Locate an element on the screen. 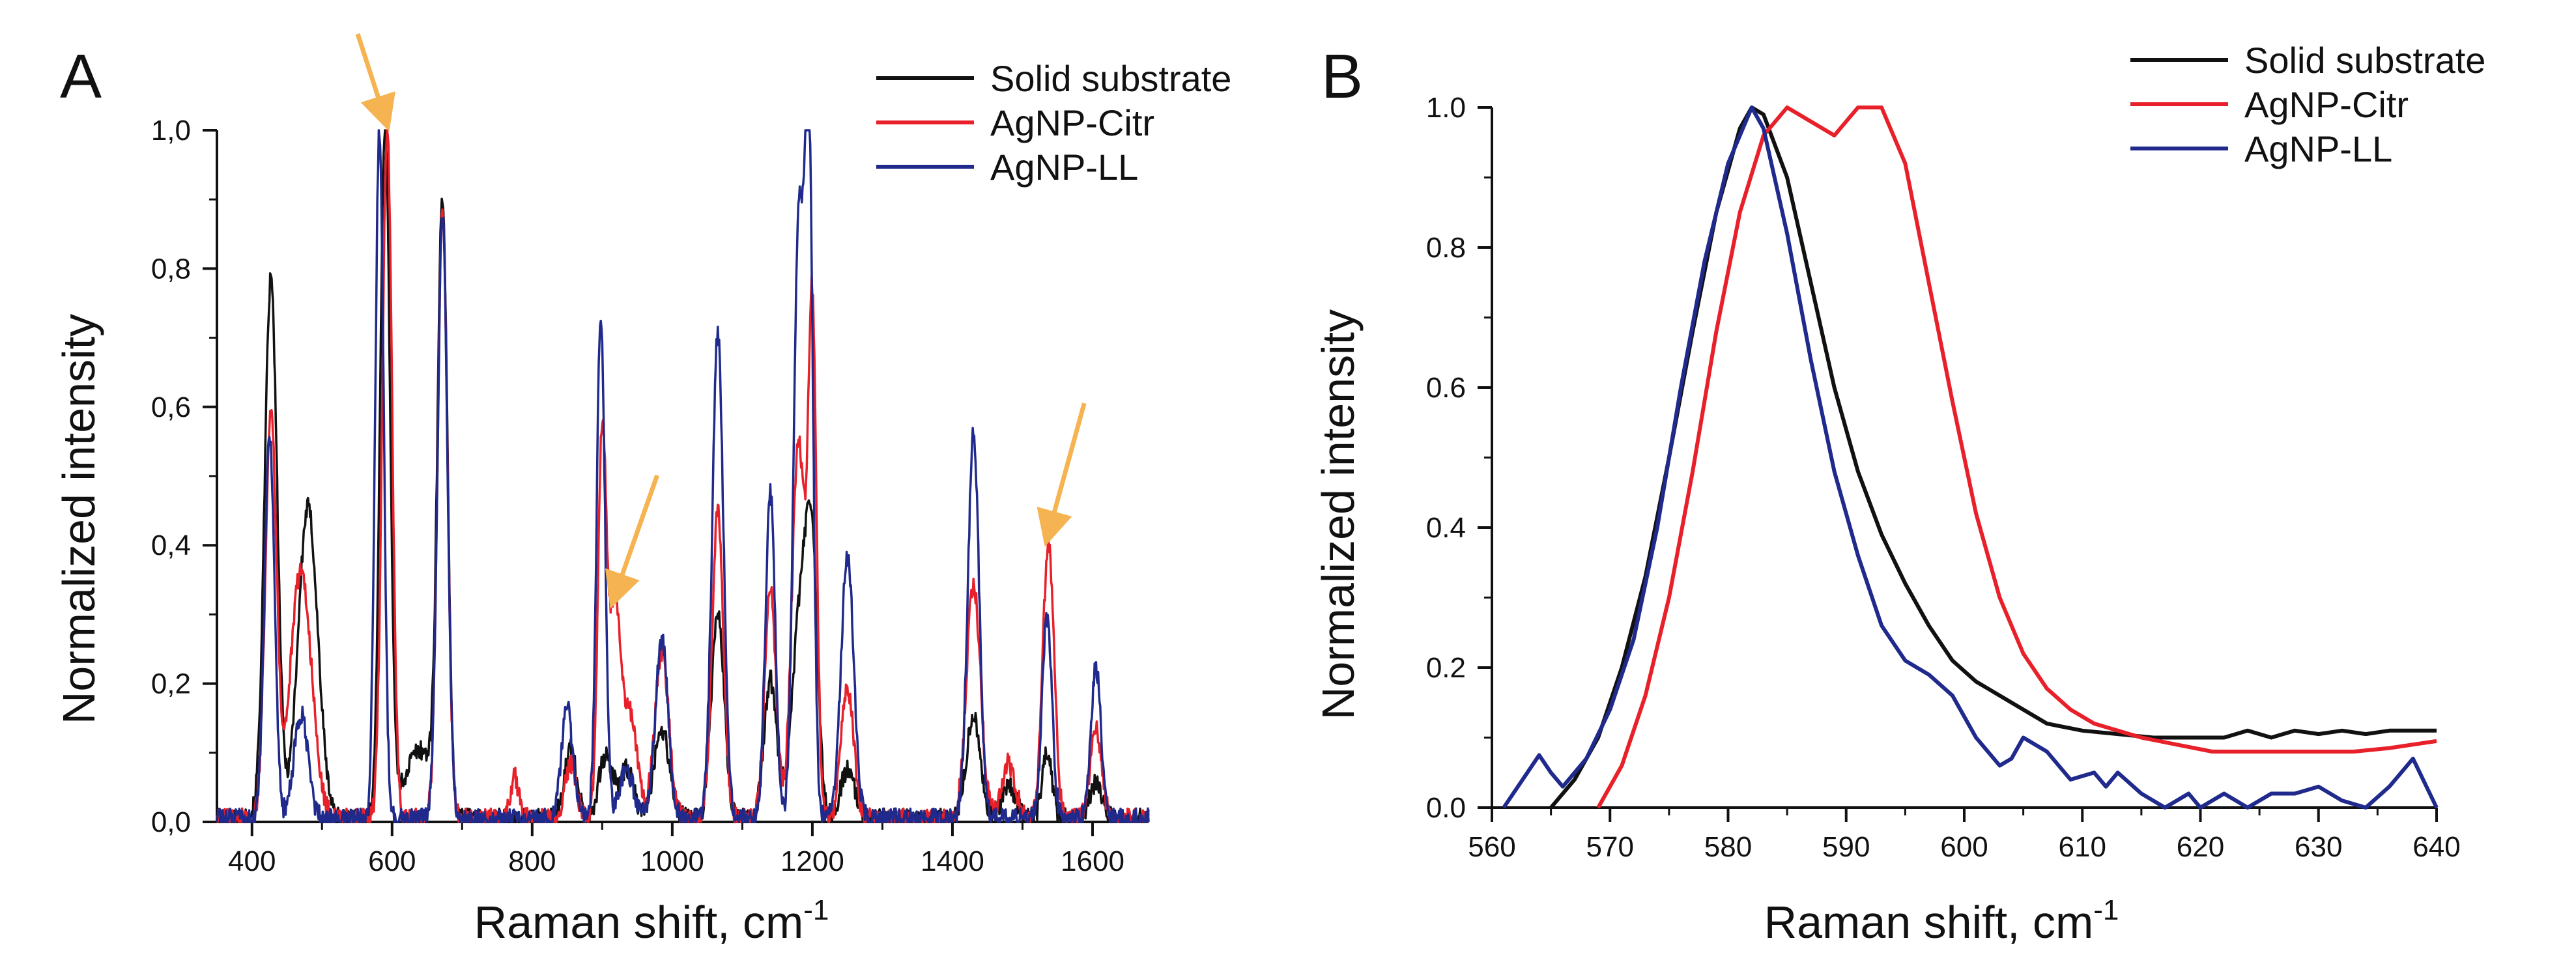  panel-a-label: A is located at coordinates (81, 76).